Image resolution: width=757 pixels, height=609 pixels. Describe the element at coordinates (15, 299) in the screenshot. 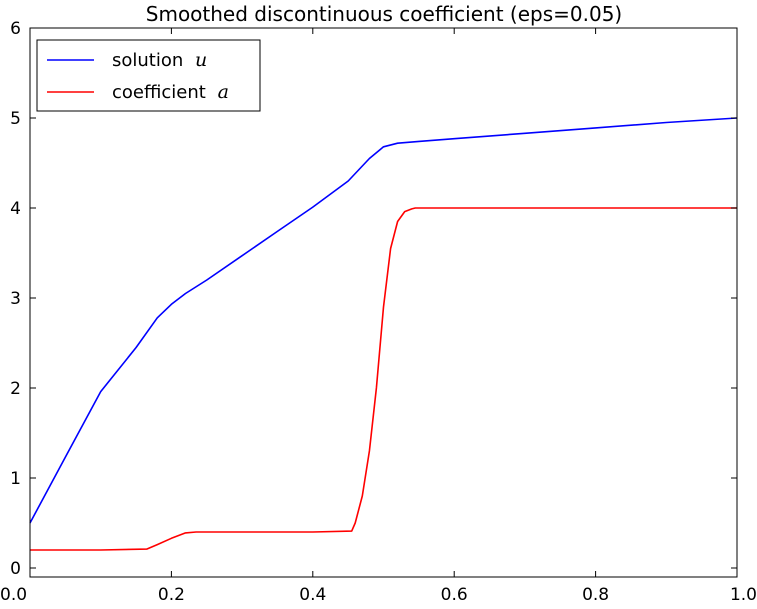

I see `y-tick-label: 3` at that location.